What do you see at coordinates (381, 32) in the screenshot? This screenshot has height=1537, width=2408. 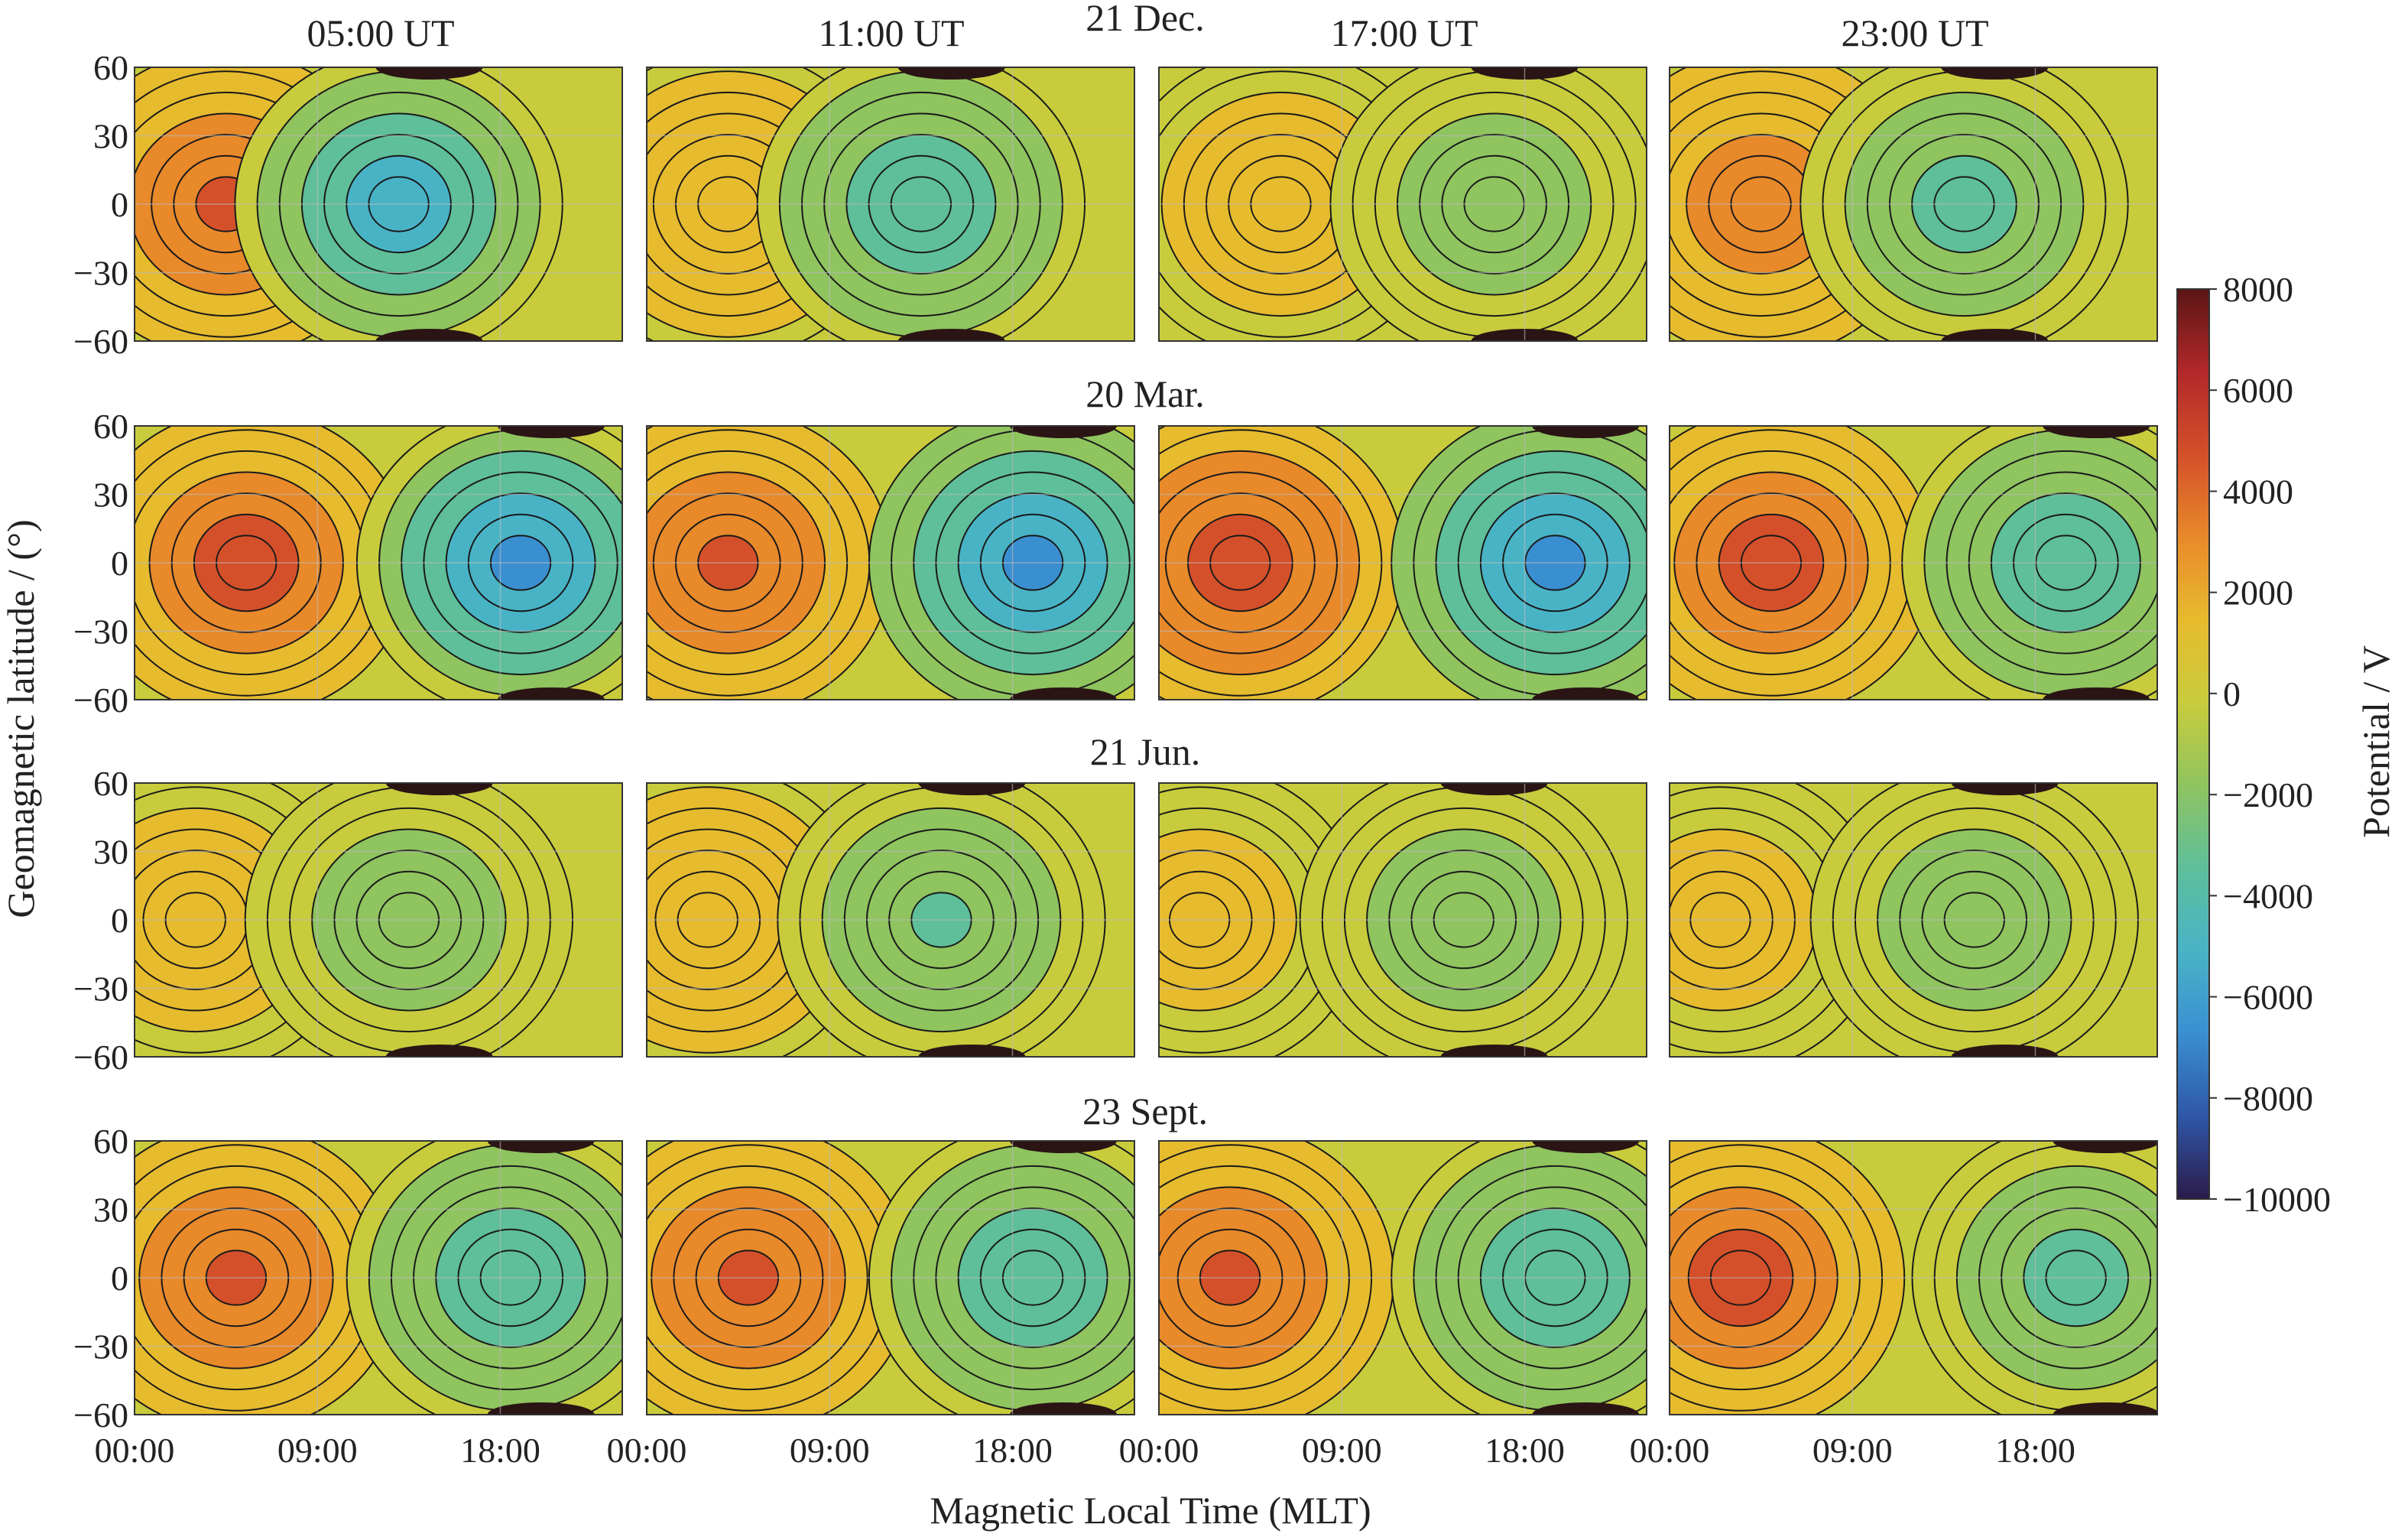 I see `column-title-1: 05:00 UT` at bounding box center [381, 32].